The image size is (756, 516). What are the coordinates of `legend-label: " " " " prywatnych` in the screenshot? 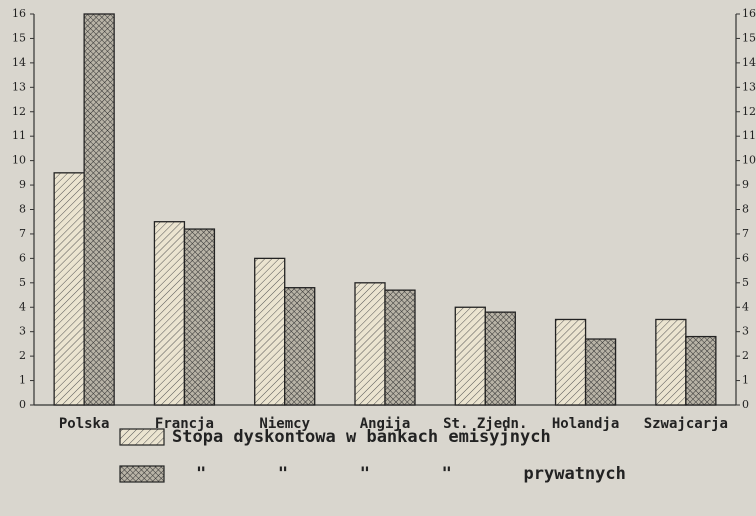 It's located at (411, 474).